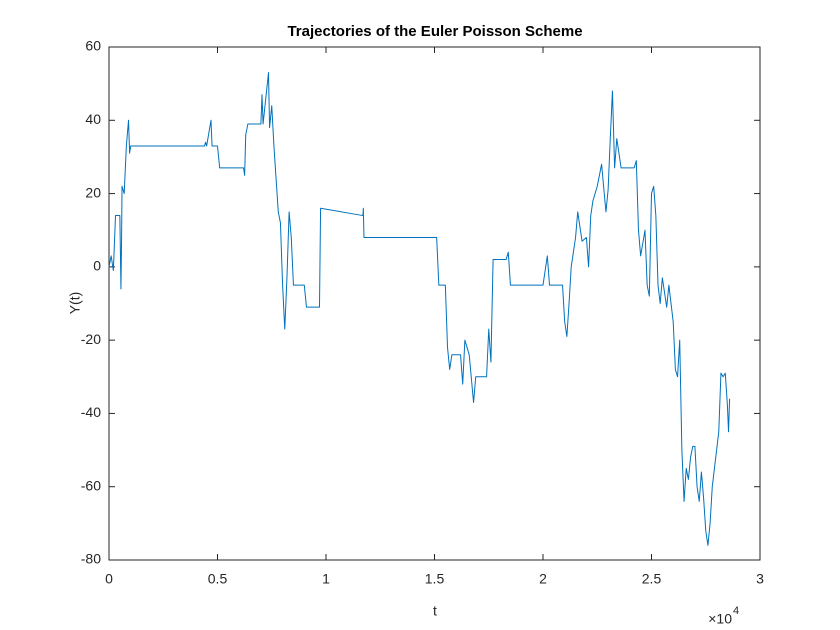  Describe the element at coordinates (543, 579) in the screenshot. I see `x-tick-label: 2` at that location.